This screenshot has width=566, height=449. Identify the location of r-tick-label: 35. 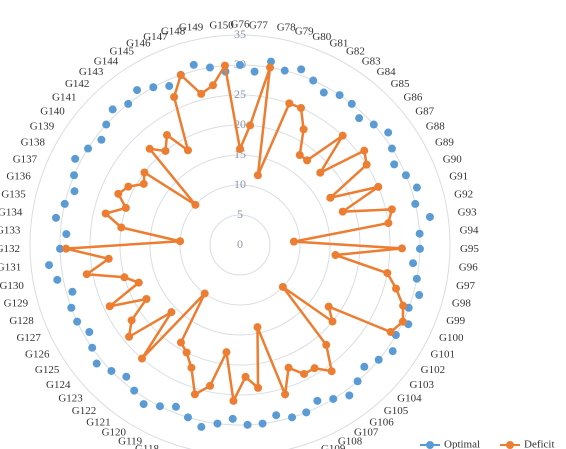
(240, 34).